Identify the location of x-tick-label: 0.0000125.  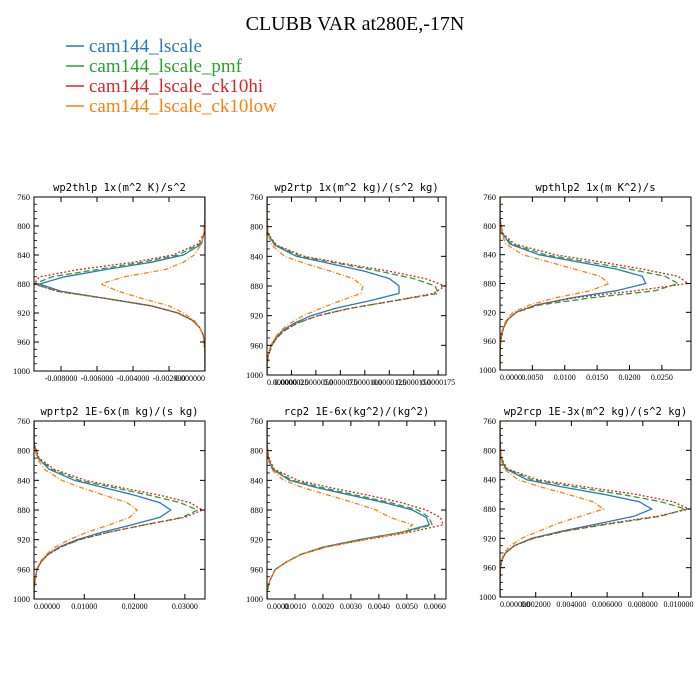
(389, 382).